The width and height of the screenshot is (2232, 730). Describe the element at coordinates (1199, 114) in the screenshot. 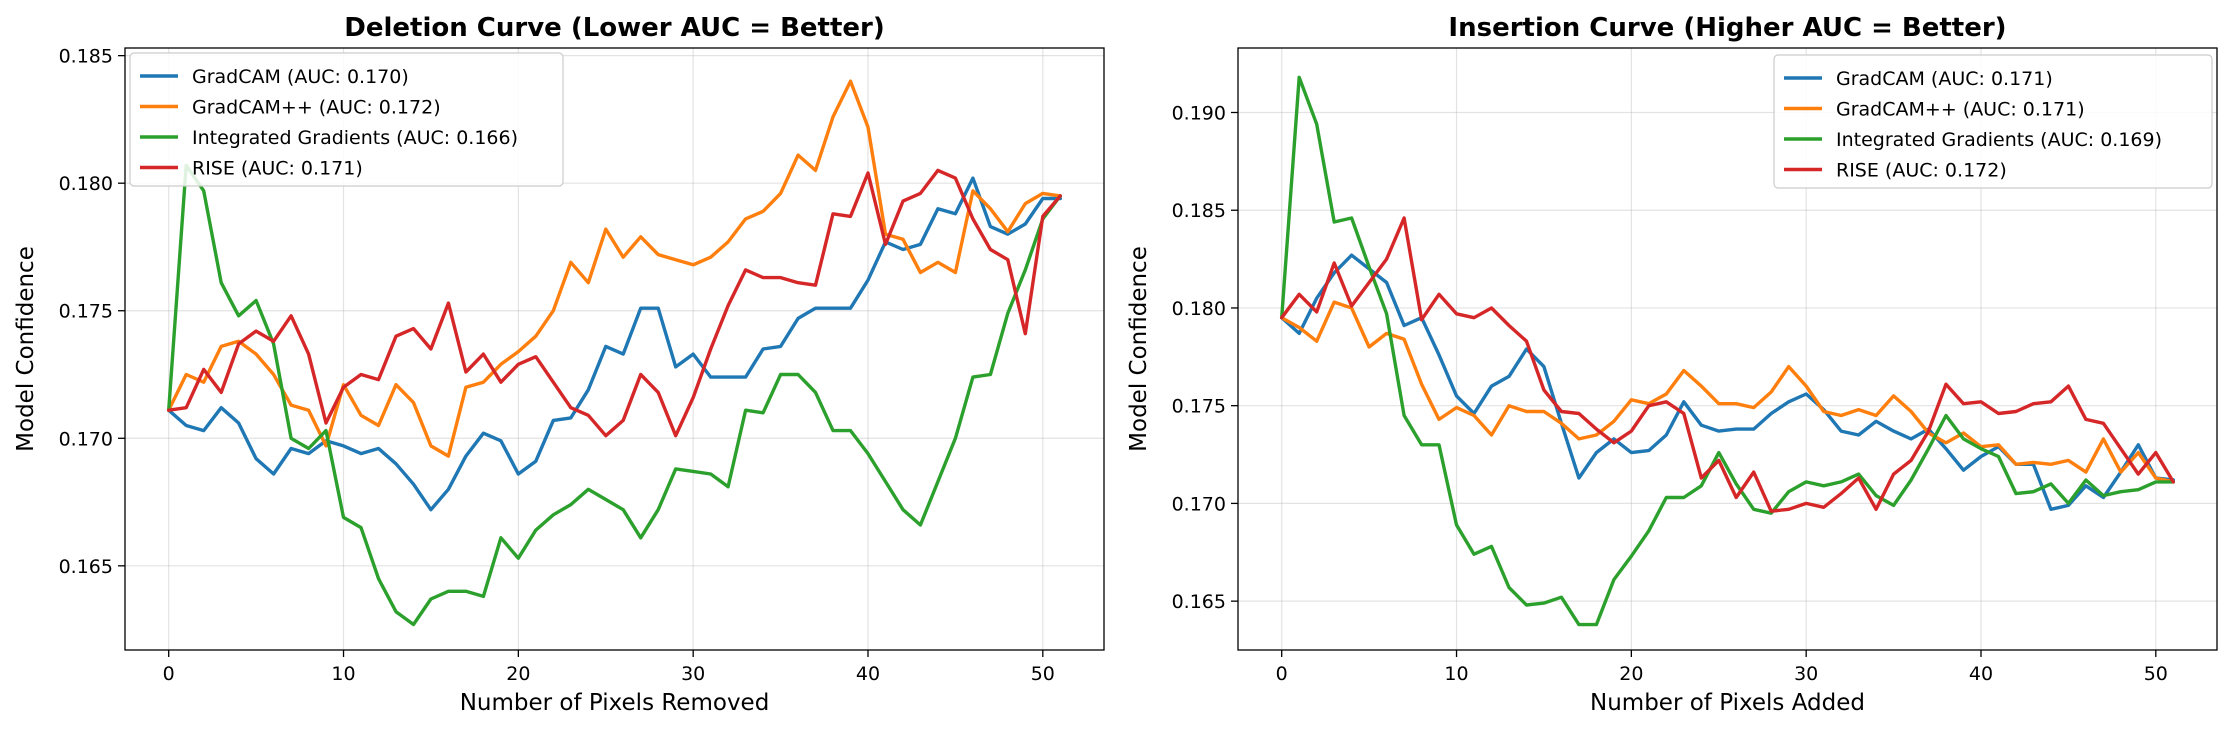

I see `y-tick-label: 0.190` at that location.